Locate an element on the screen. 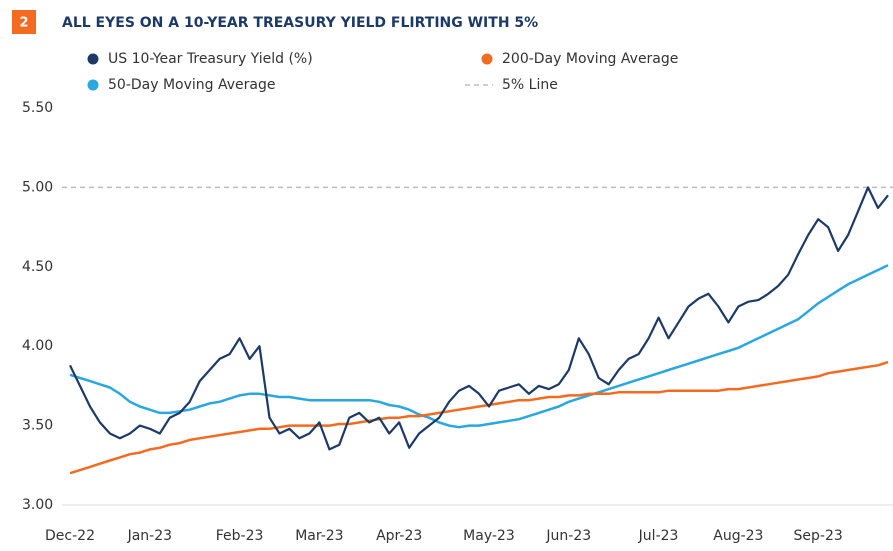 This screenshot has width=893, height=551. y-tick-label: 5.00 is located at coordinates (37, 187).